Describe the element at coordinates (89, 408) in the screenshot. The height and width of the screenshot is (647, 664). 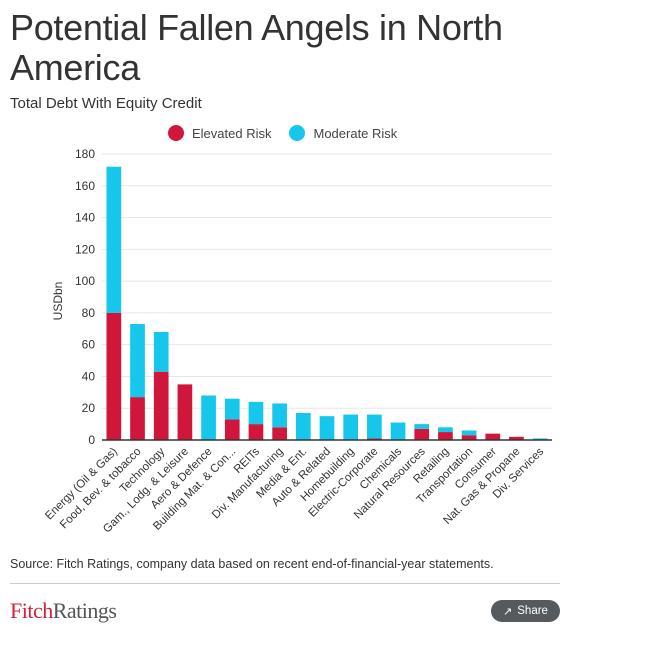
I see `y-tick-label: 20` at that location.